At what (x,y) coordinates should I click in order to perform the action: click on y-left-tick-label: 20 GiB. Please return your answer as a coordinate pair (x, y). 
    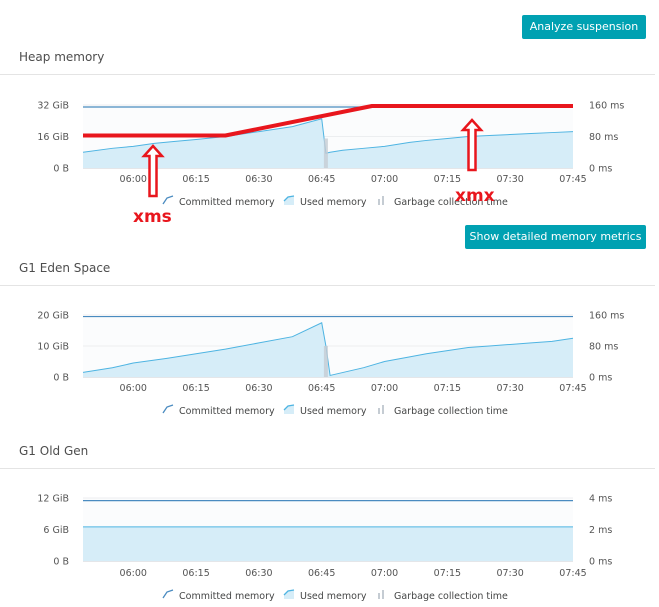
    Looking at the image, I should click on (53, 316).